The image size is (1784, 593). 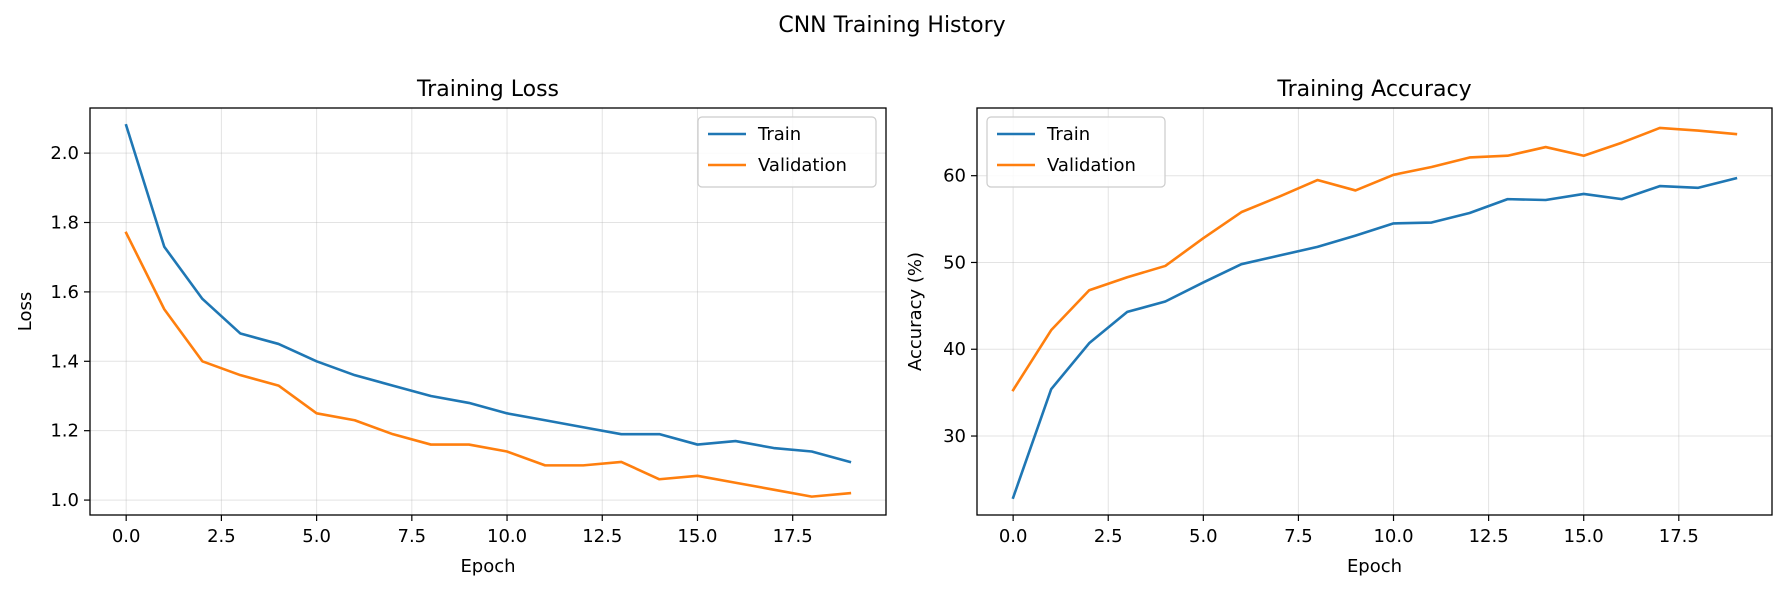 What do you see at coordinates (412, 536) in the screenshot?
I see `loss-x-tick-label: 7.5` at bounding box center [412, 536].